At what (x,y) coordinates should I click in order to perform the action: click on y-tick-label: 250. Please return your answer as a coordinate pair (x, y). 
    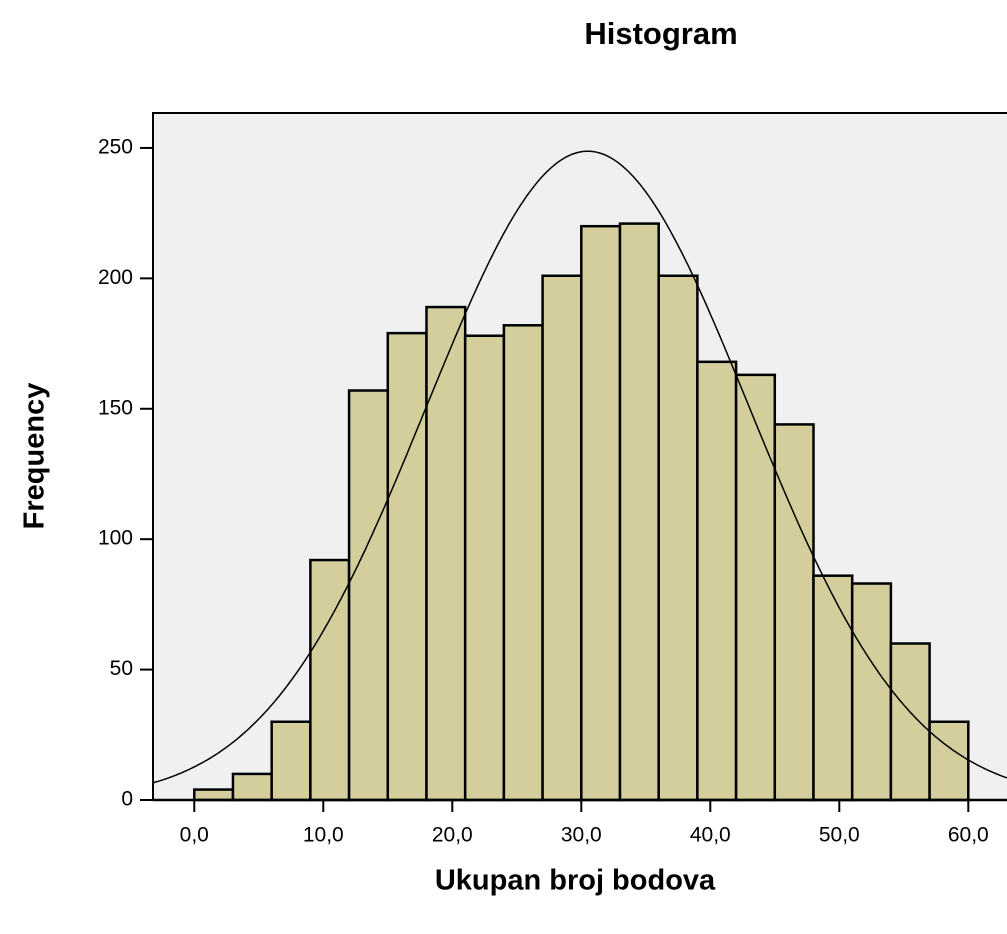
    Looking at the image, I should click on (115, 146).